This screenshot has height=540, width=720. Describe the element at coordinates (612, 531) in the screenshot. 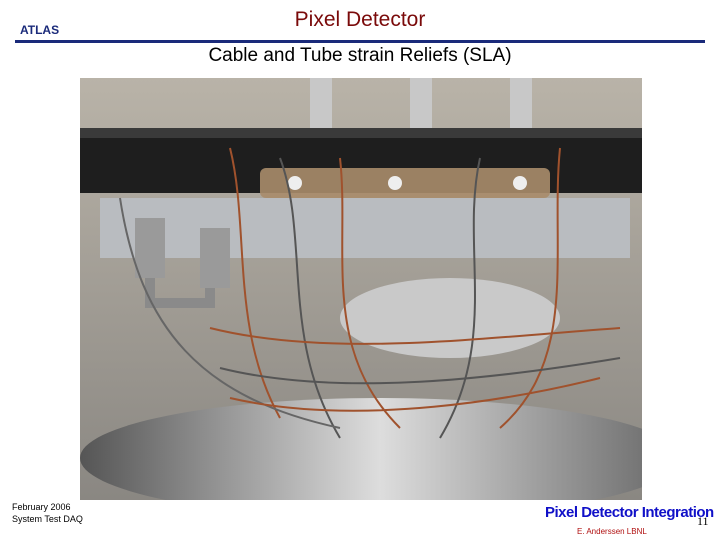

I see `footer-author: E. Anderssen LBNL` at that location.